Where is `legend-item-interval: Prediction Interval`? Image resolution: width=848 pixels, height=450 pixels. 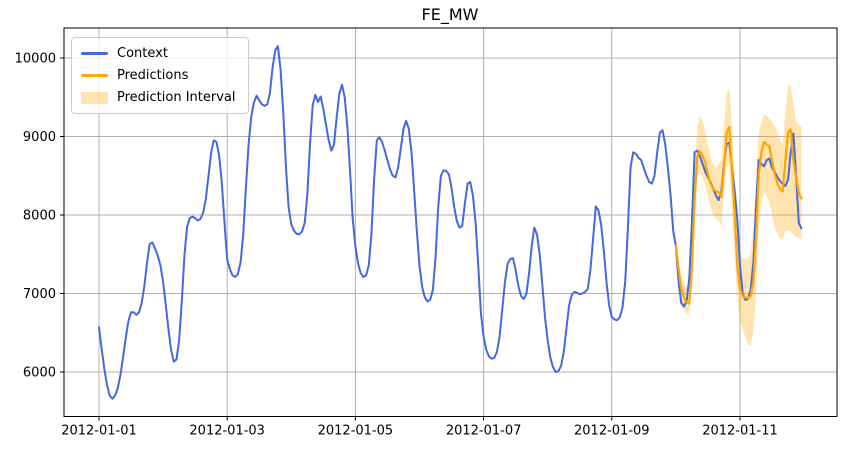
legend-item-interval: Prediction Interval is located at coordinates (158, 97).